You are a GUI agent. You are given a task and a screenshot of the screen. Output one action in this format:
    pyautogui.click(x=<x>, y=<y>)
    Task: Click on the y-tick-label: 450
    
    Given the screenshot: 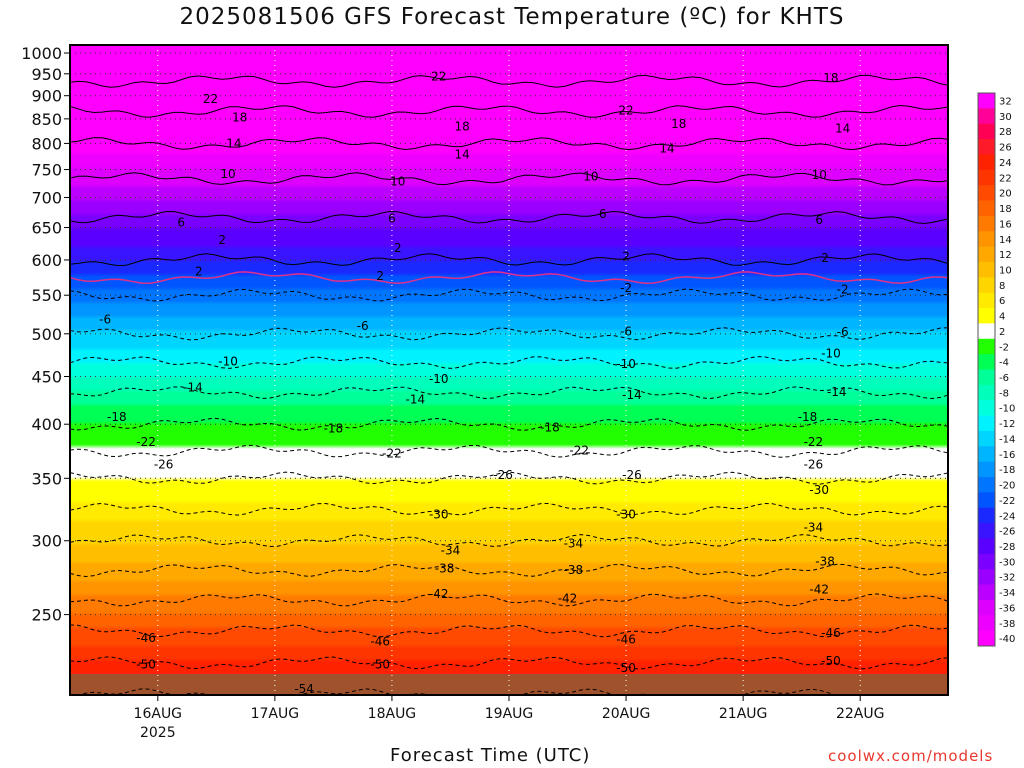 What is the action you would take?
    pyautogui.click(x=46, y=376)
    